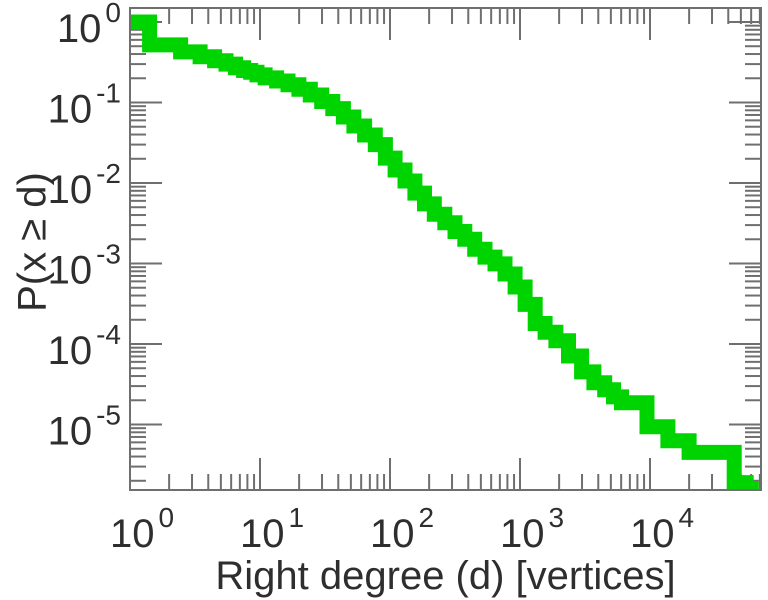  What do you see at coordinates (84, 266) in the screenshot?
I see `y-tick-label: 10 -3` at bounding box center [84, 266].